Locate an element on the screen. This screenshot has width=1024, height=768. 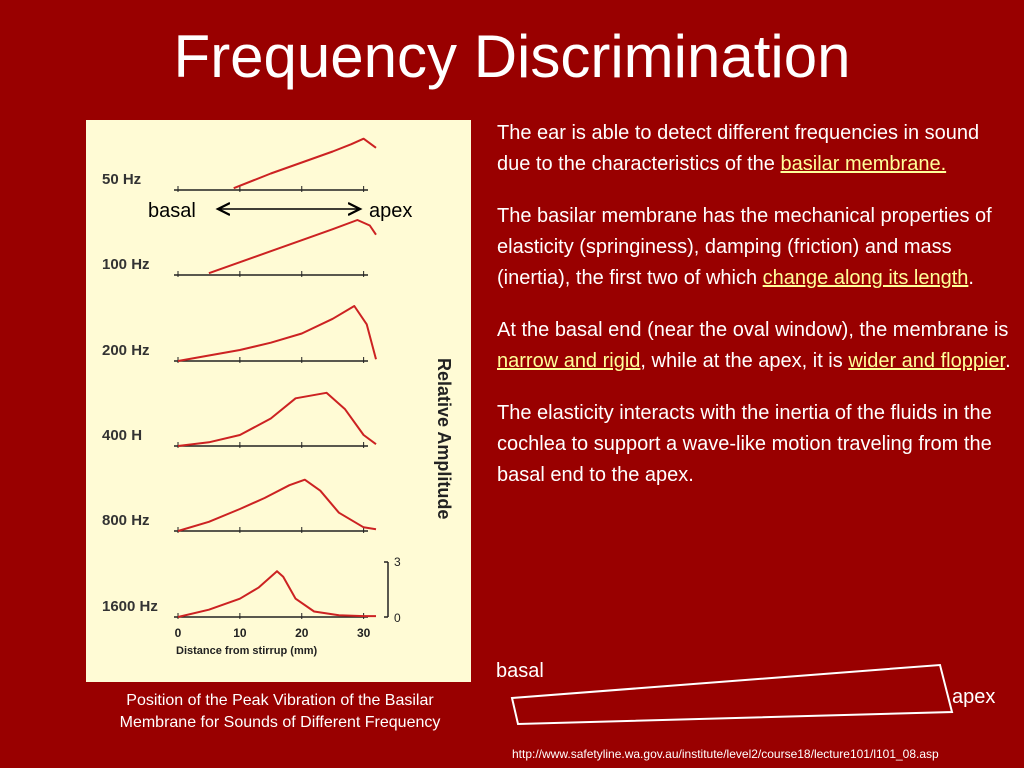
p3-end: . is located at coordinates (1008, 361).